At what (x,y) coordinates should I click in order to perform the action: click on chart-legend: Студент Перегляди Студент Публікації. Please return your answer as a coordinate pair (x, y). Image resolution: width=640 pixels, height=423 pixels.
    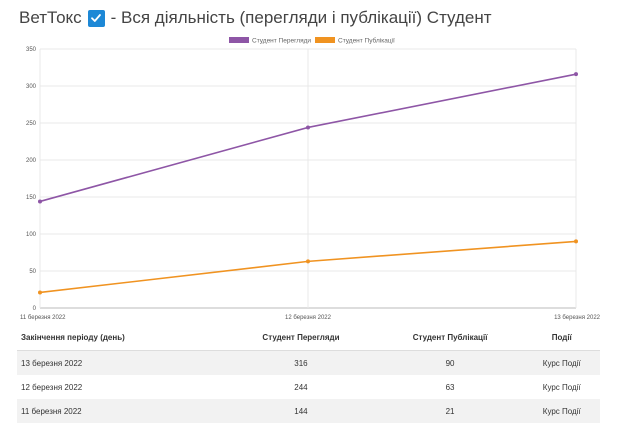
    Looking at the image, I should click on (312, 41).